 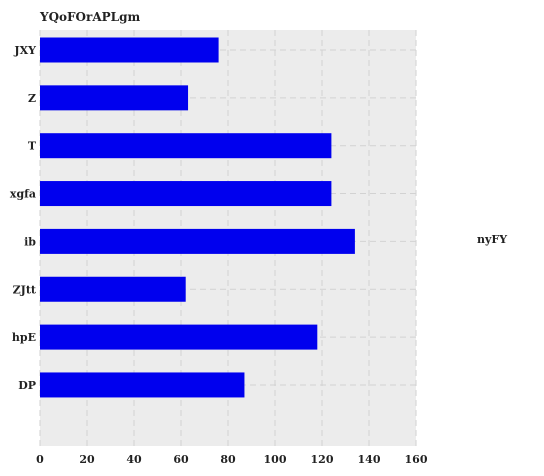 What do you see at coordinates (179, 337) in the screenshot?
I see `bar-hpE` at bounding box center [179, 337].